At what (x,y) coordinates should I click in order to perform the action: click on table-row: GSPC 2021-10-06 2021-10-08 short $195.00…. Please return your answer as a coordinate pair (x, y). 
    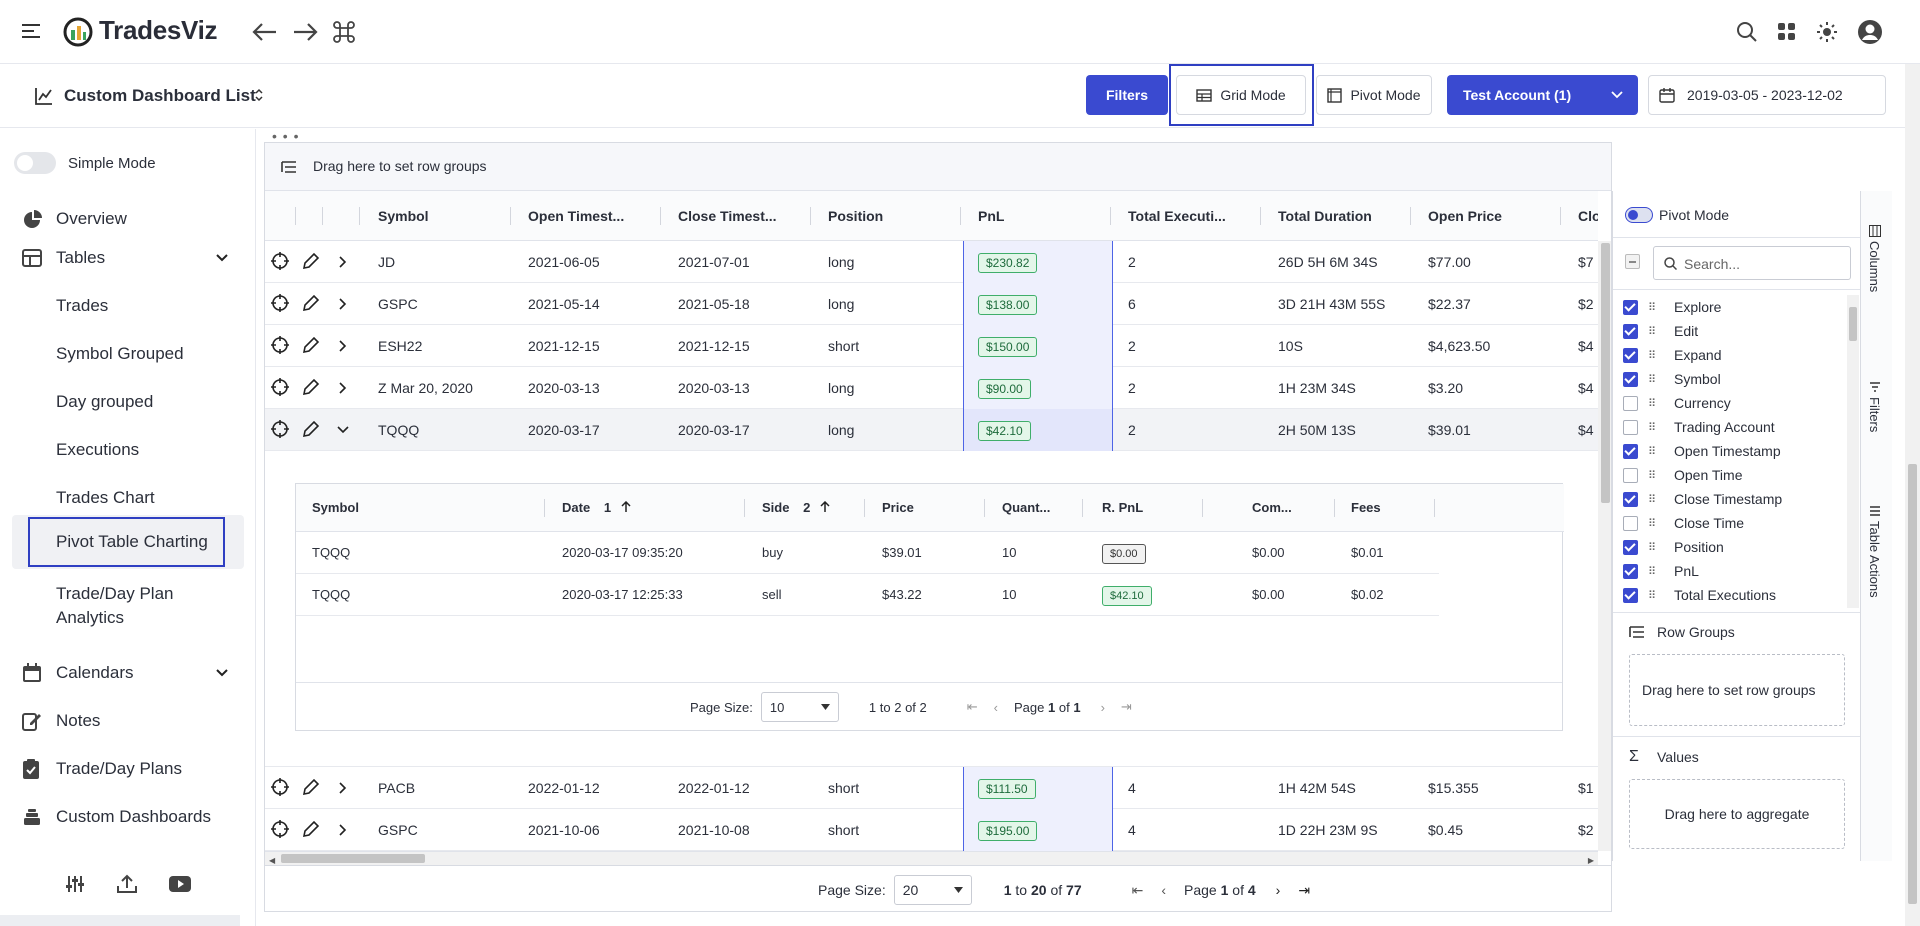
    Looking at the image, I should click on (931, 830).